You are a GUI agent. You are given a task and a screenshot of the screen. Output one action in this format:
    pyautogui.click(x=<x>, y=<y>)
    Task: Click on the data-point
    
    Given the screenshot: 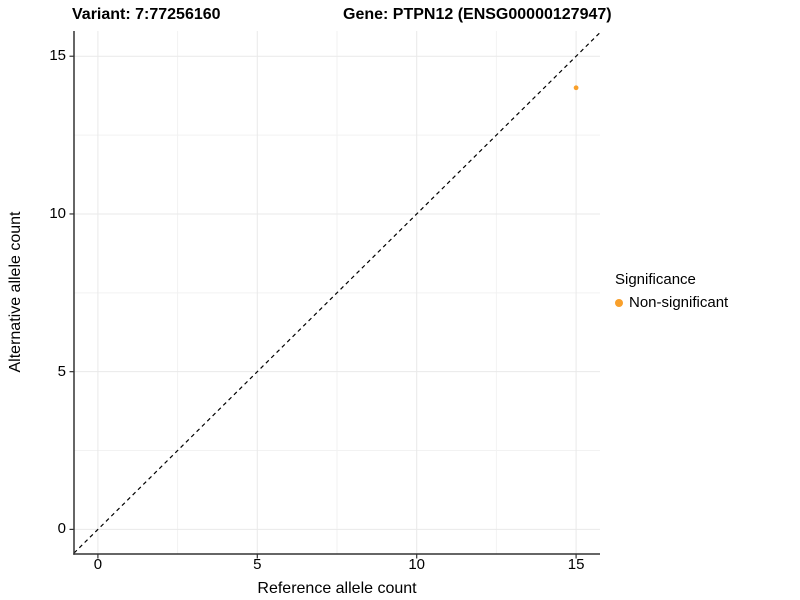 What is the action you would take?
    pyautogui.click(x=576, y=88)
    